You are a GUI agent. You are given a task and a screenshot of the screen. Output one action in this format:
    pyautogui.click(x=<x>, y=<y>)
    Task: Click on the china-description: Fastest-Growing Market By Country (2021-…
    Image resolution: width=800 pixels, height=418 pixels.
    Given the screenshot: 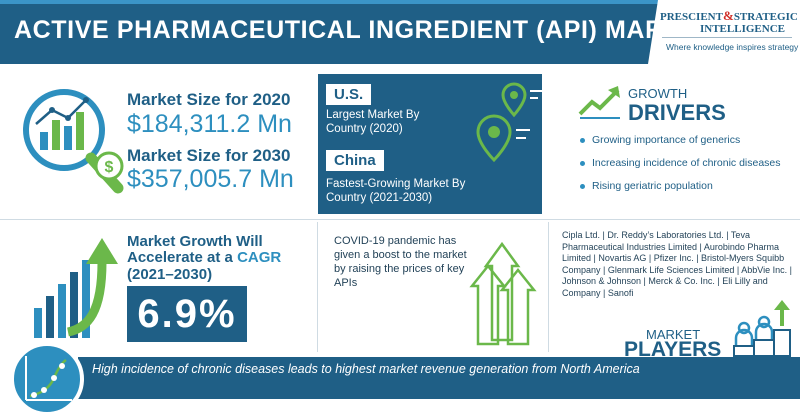 What is the action you would take?
    pyautogui.click(x=396, y=191)
    